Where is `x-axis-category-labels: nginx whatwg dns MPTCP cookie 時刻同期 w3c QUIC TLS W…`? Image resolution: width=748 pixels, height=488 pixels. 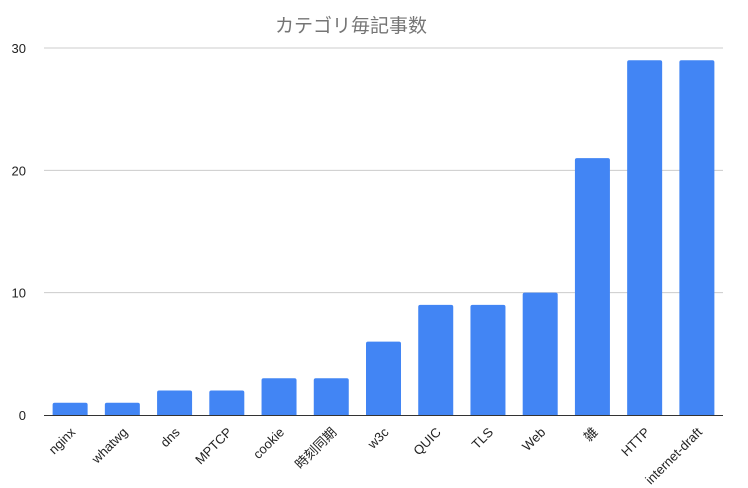 x-axis-category-labels: nginx whatwg dns MPTCP cookie 時刻同期 w3c QUIC TLS W… is located at coordinates (376, 455).